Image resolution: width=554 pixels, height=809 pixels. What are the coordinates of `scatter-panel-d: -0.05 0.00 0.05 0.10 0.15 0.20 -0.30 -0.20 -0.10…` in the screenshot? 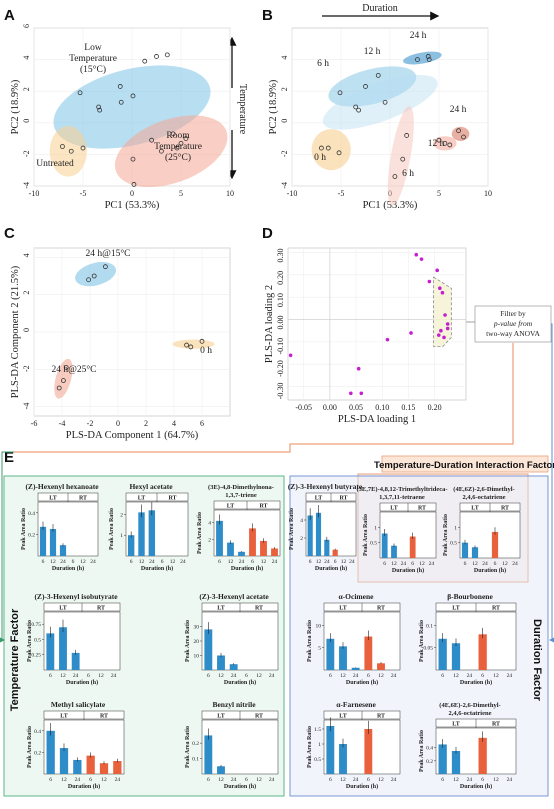 It's located at (365, 336).